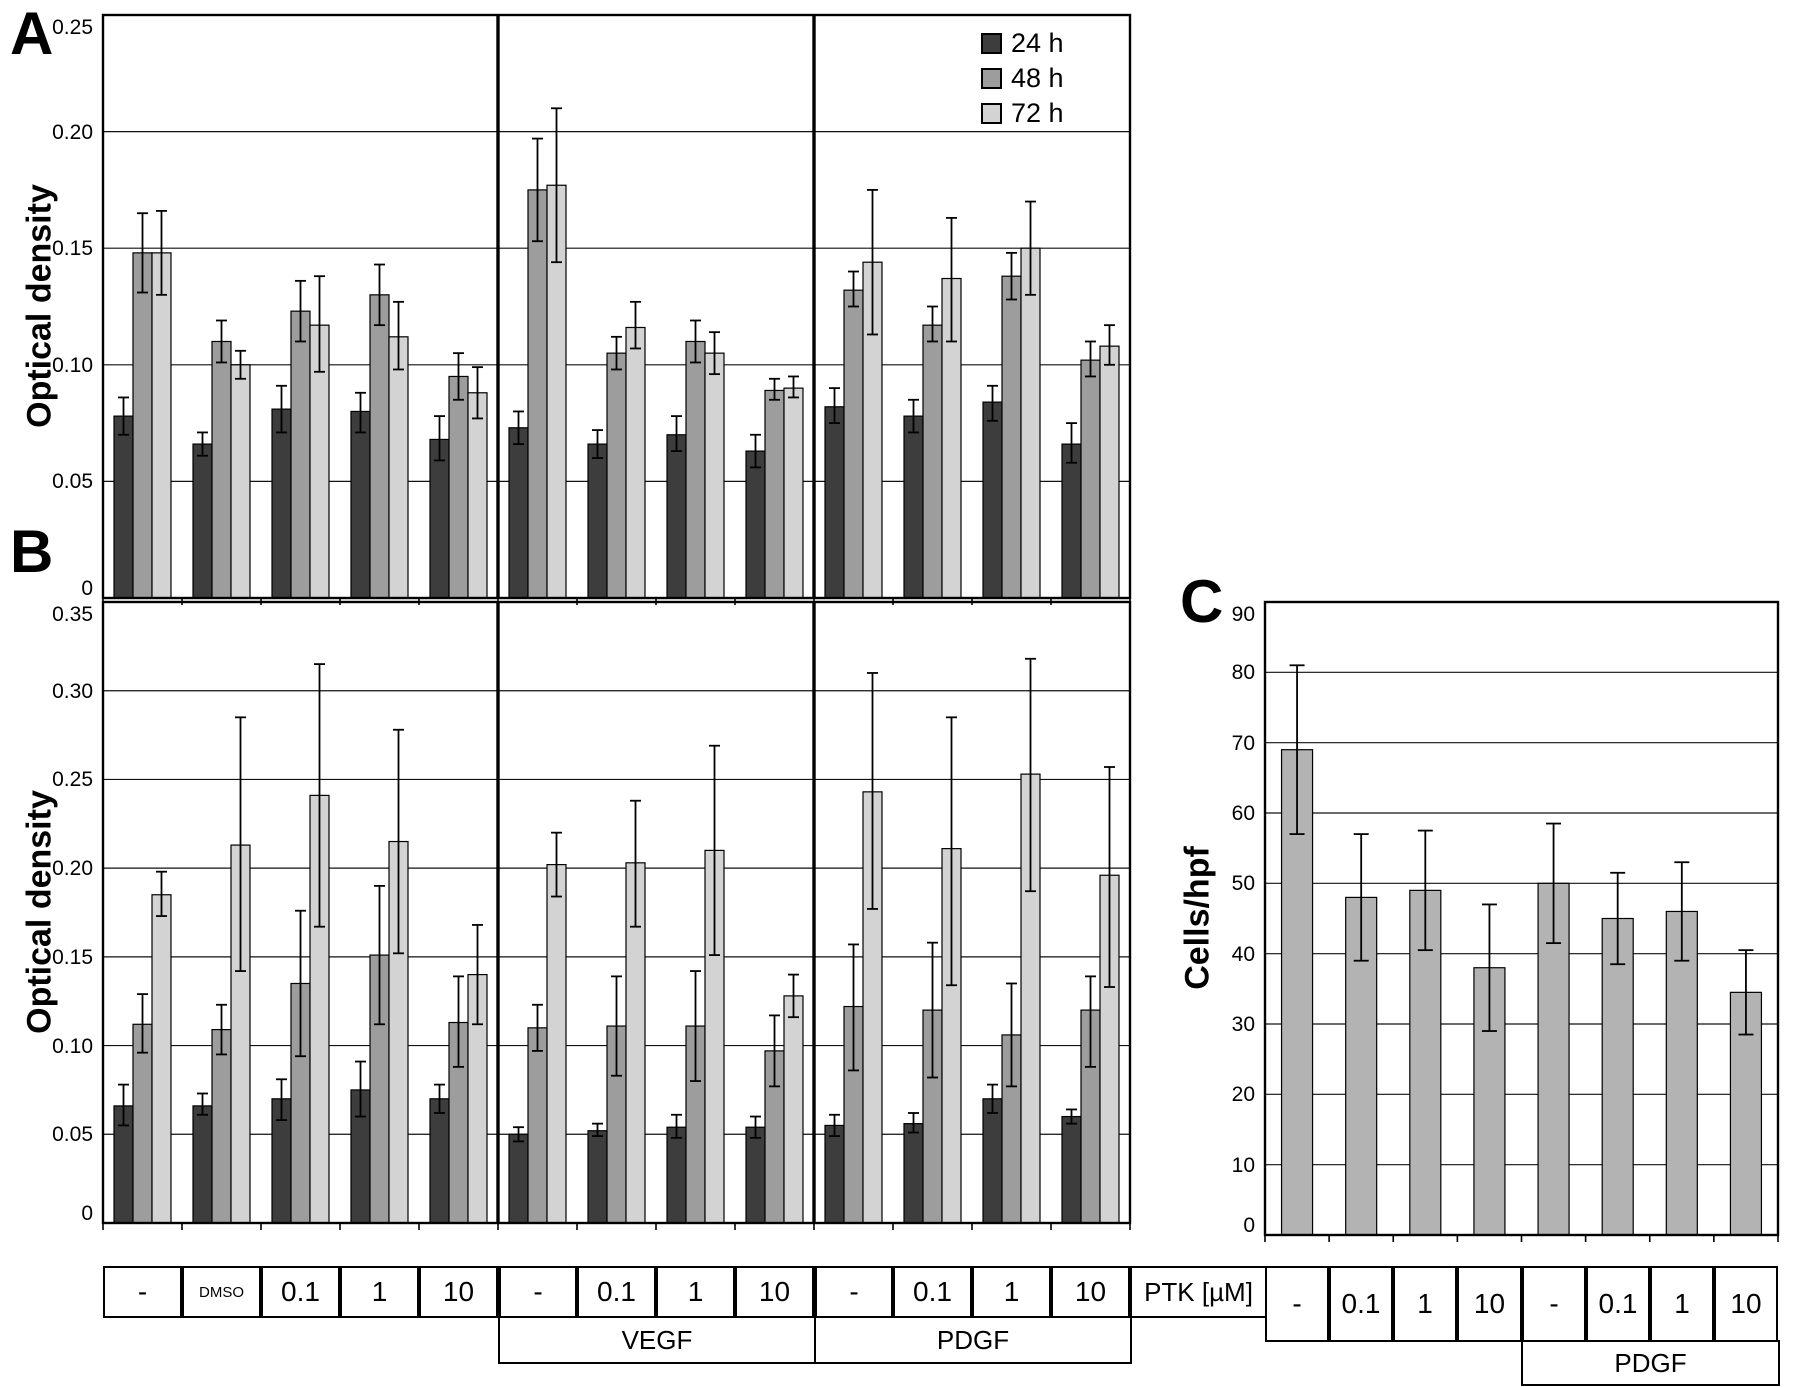 The image size is (1799, 1387). I want to click on legend-item-72h: 72 h, so click(1022, 113).